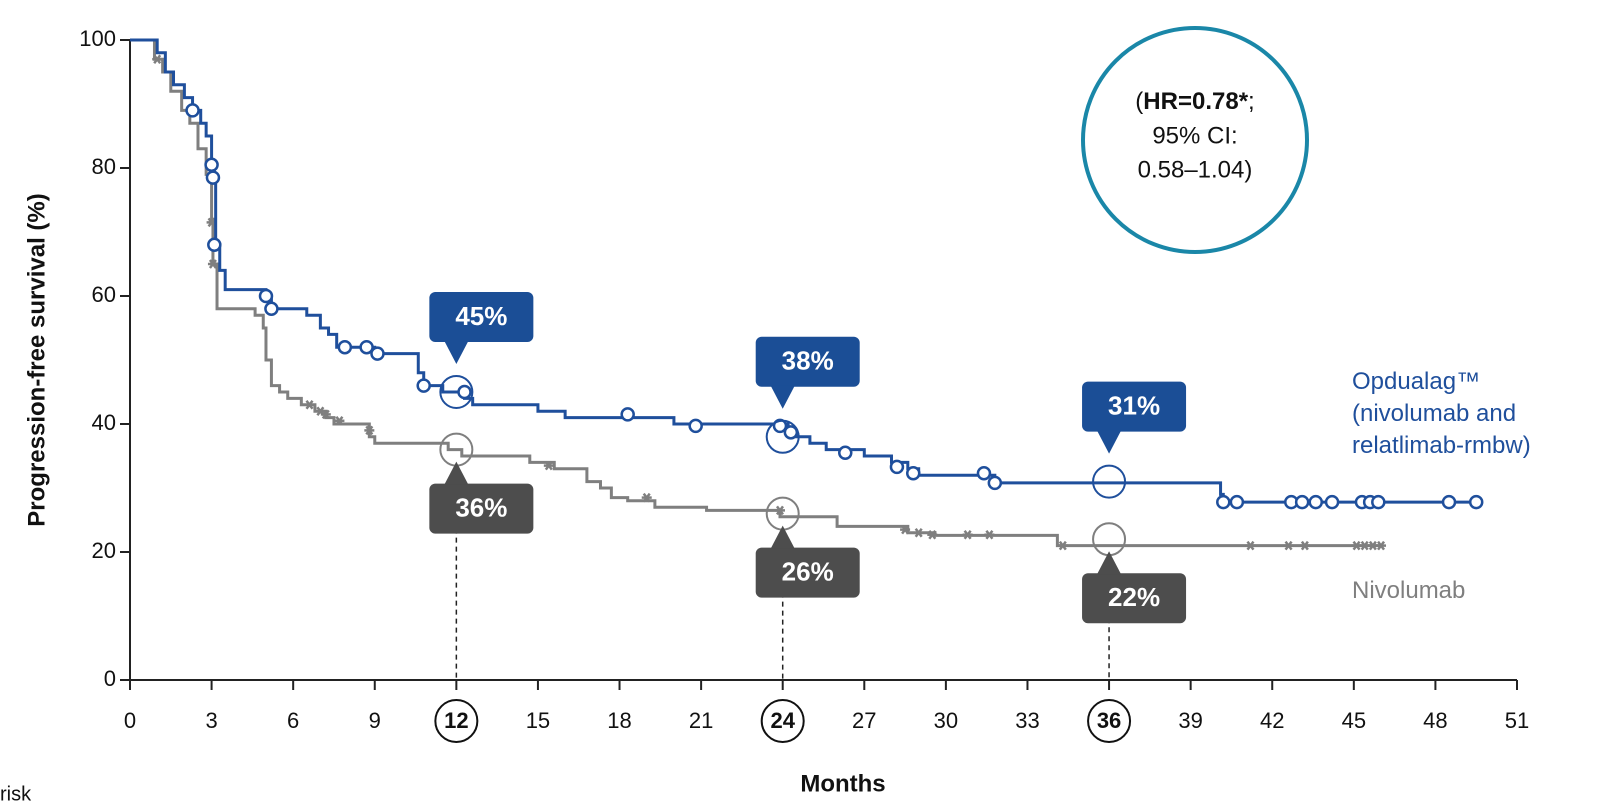 The height and width of the screenshot is (808, 1598). I want to click on y-tick-label: 80, so click(104, 166).